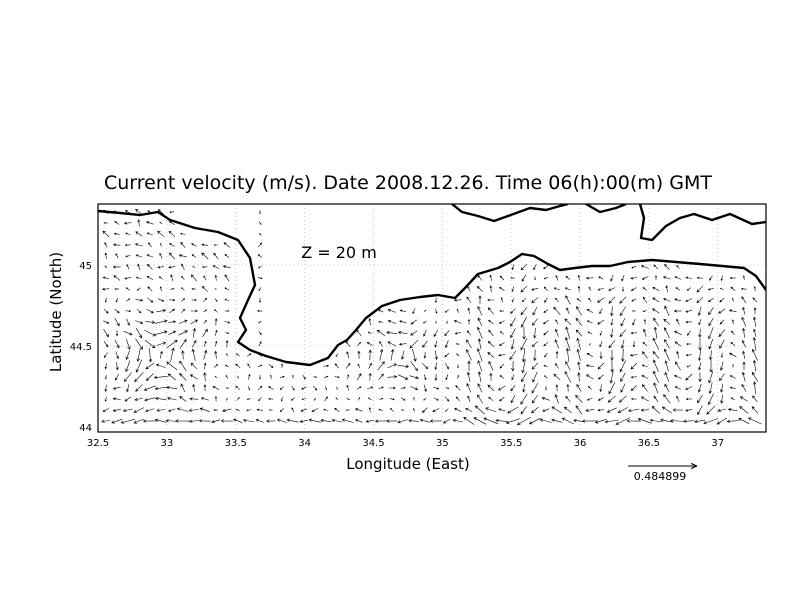 The height and width of the screenshot is (600, 800). What do you see at coordinates (98, 443) in the screenshot?
I see `x-tick-label: 32.5` at bounding box center [98, 443].